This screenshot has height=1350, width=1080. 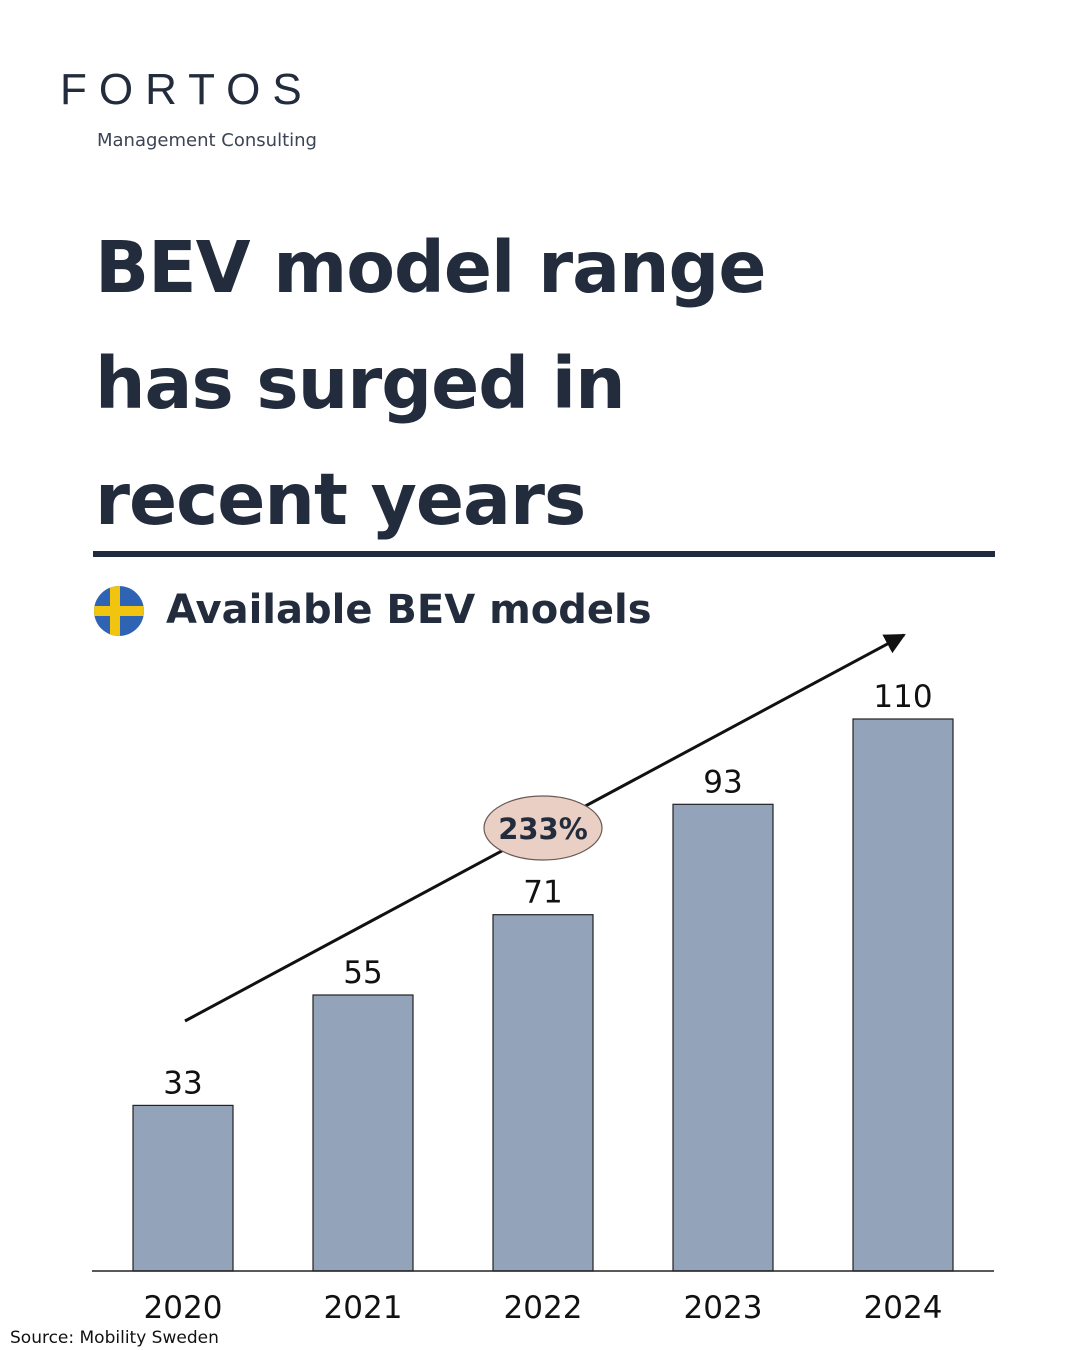 What do you see at coordinates (542, 893) in the screenshot?
I see `data-label-2022: 71` at bounding box center [542, 893].